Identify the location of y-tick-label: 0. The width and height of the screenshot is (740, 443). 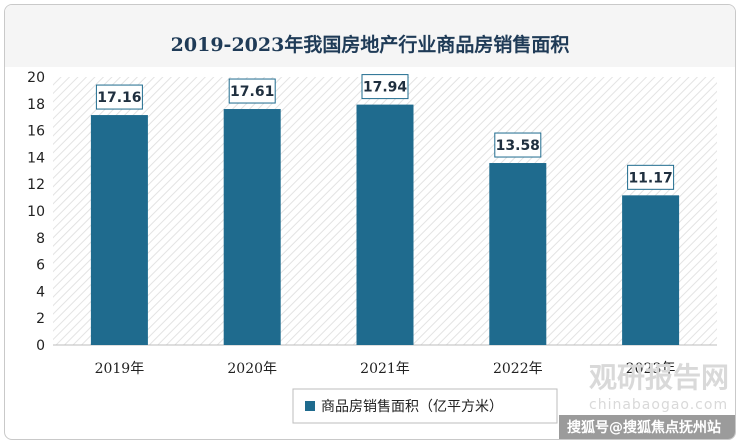
(40, 346).